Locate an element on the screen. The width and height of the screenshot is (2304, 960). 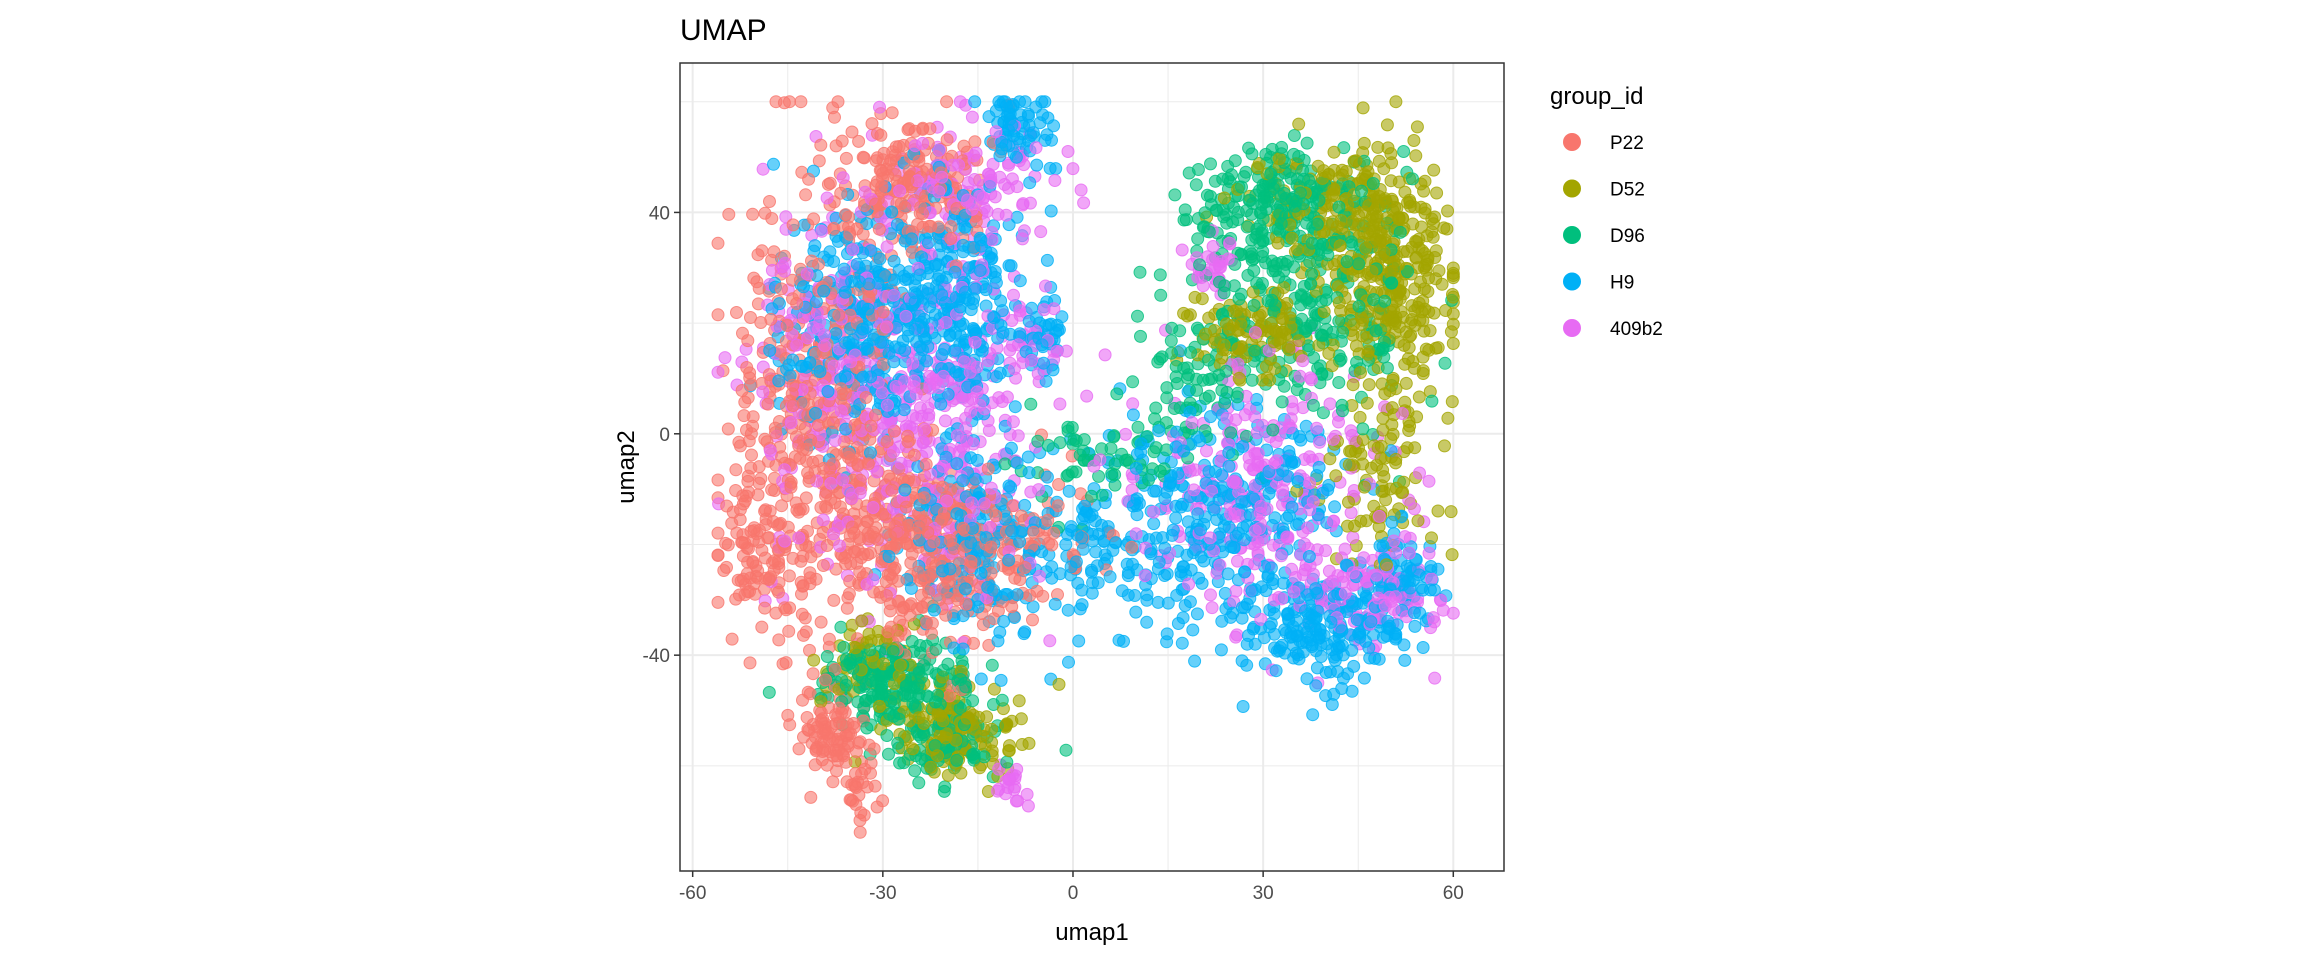
chart-title: UMAP is located at coordinates (723, 30).